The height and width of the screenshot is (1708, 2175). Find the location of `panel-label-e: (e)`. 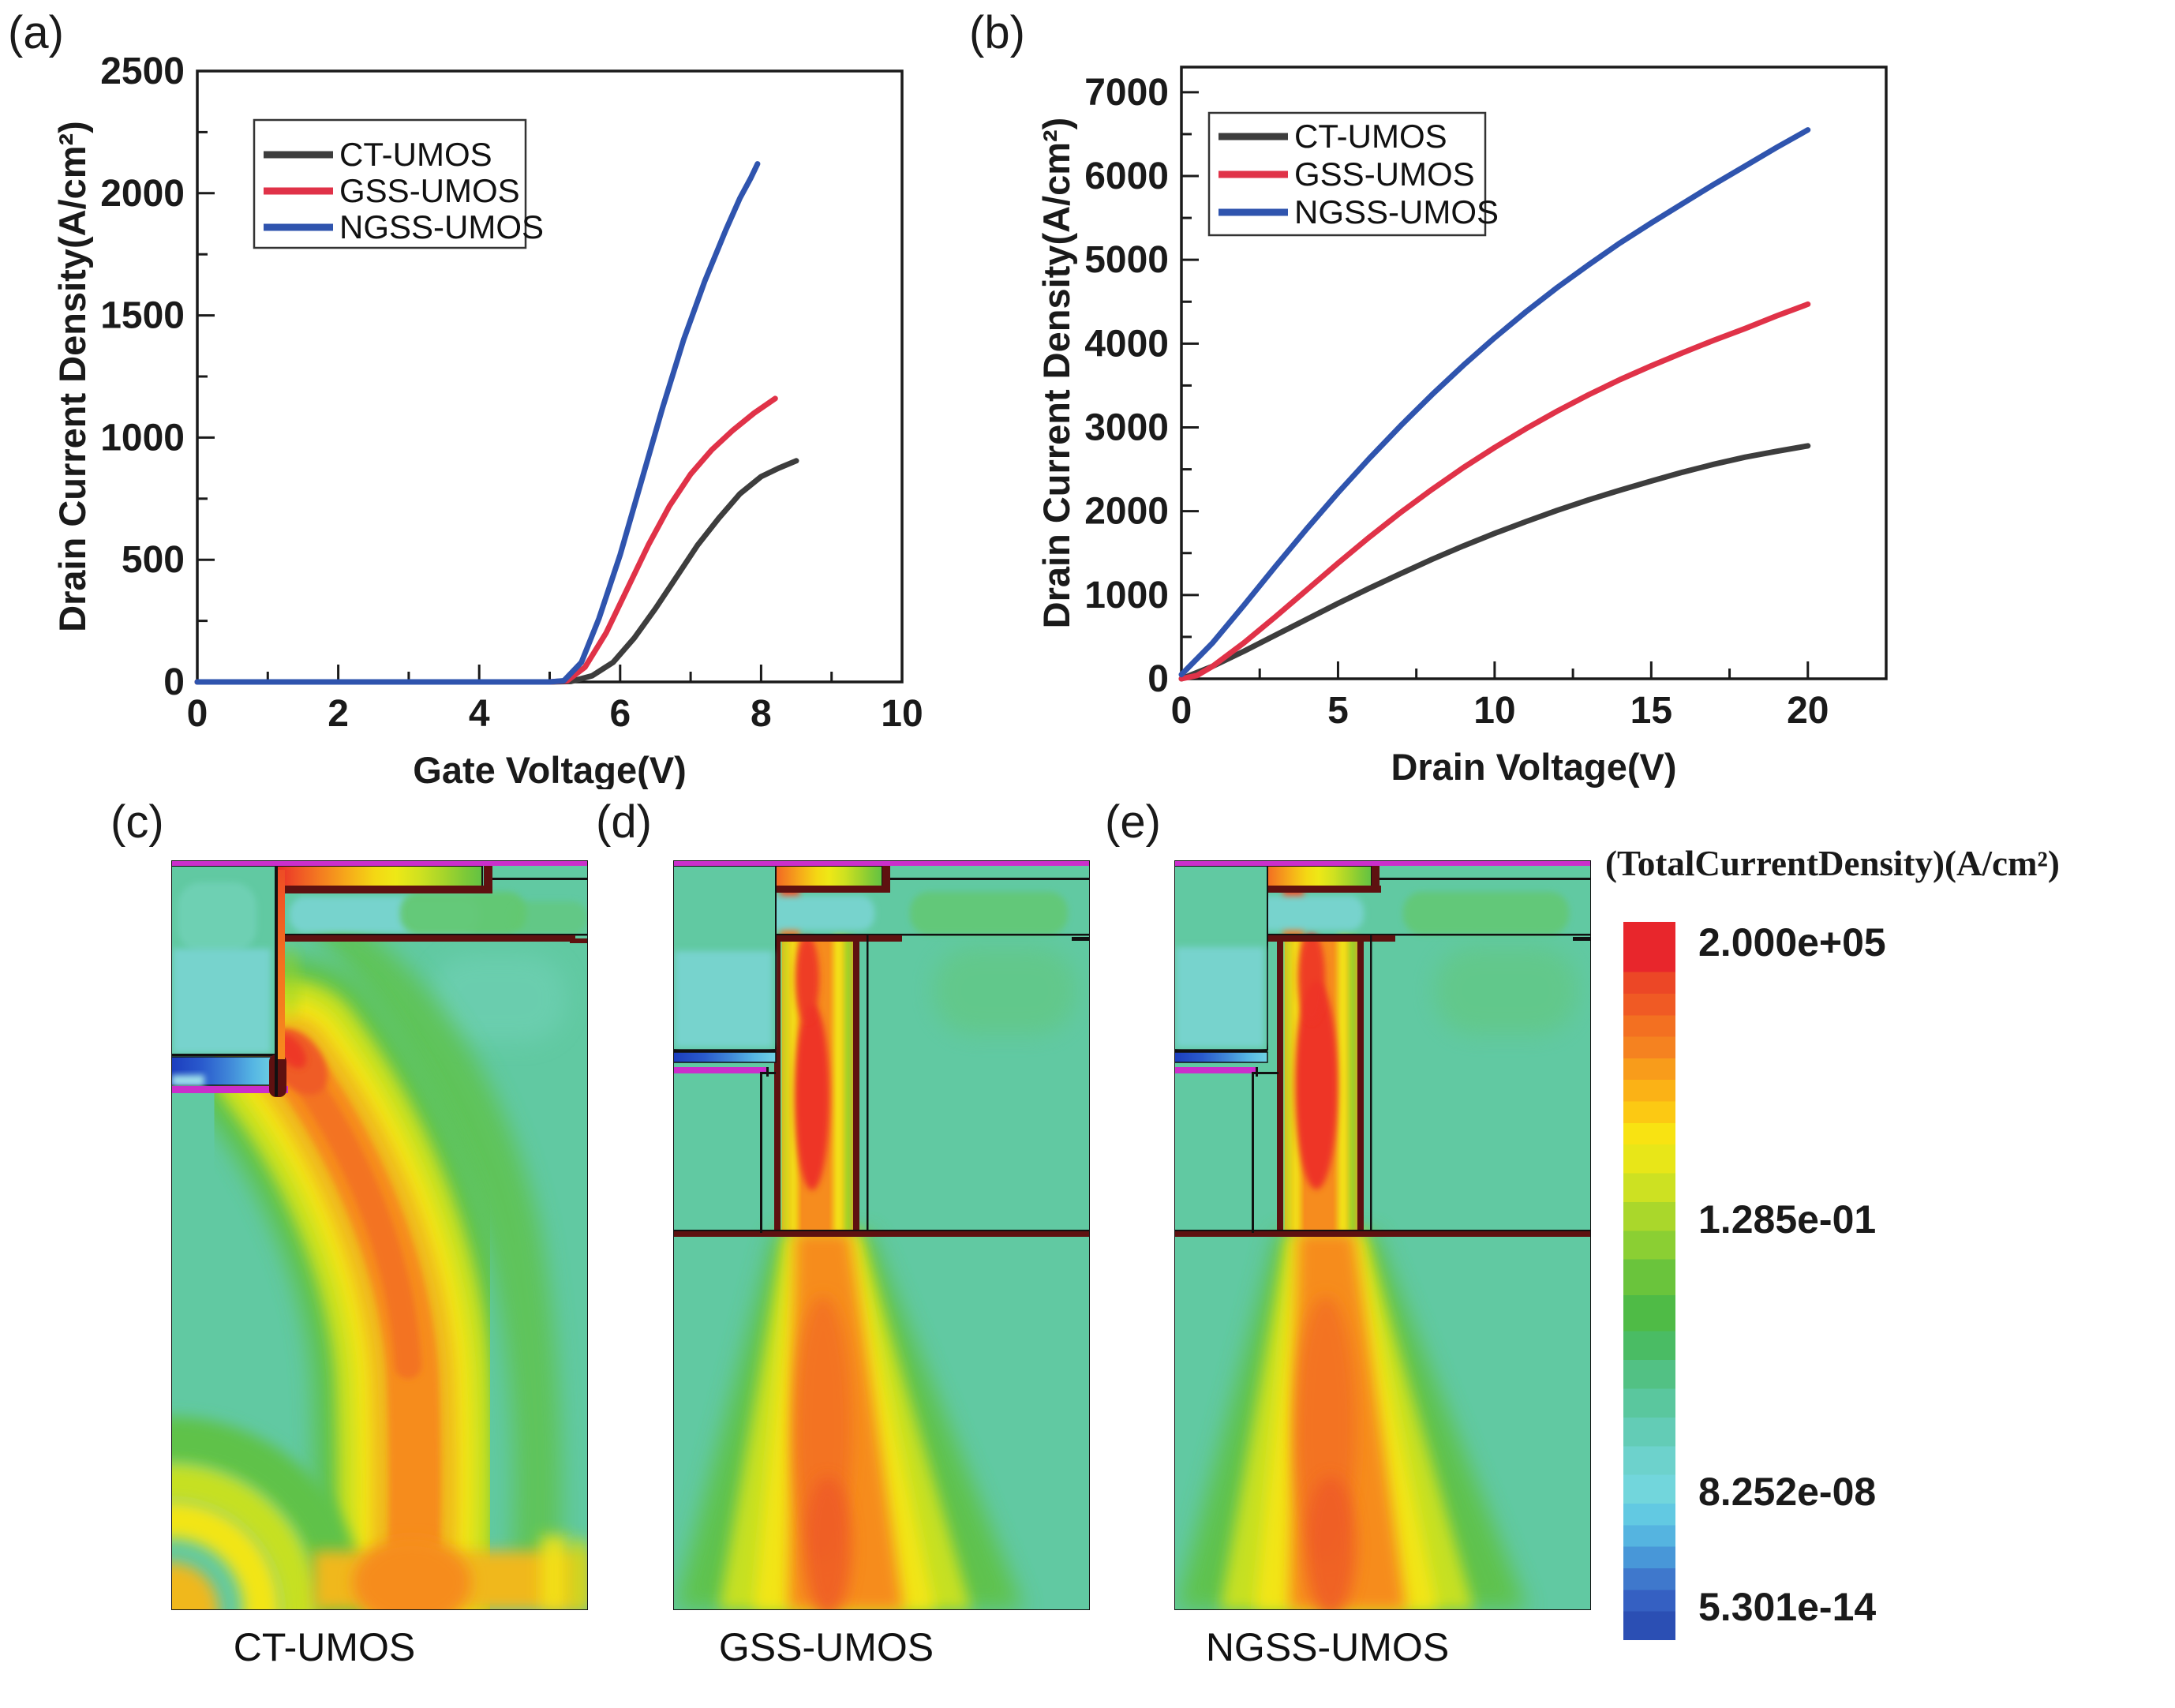

panel-label-e: (e) is located at coordinates (1133, 822).